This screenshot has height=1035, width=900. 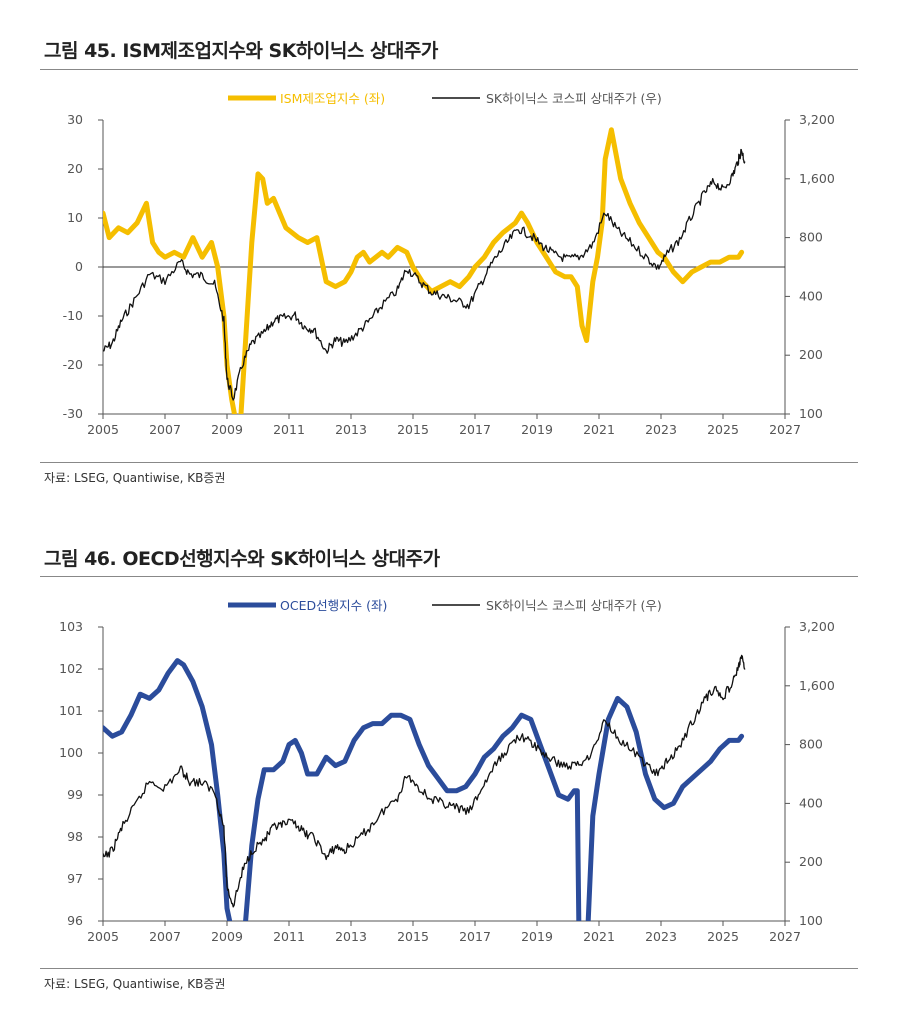 What do you see at coordinates (75, 217) in the screenshot?
I see `left-axis-tick-label: 10` at bounding box center [75, 217].